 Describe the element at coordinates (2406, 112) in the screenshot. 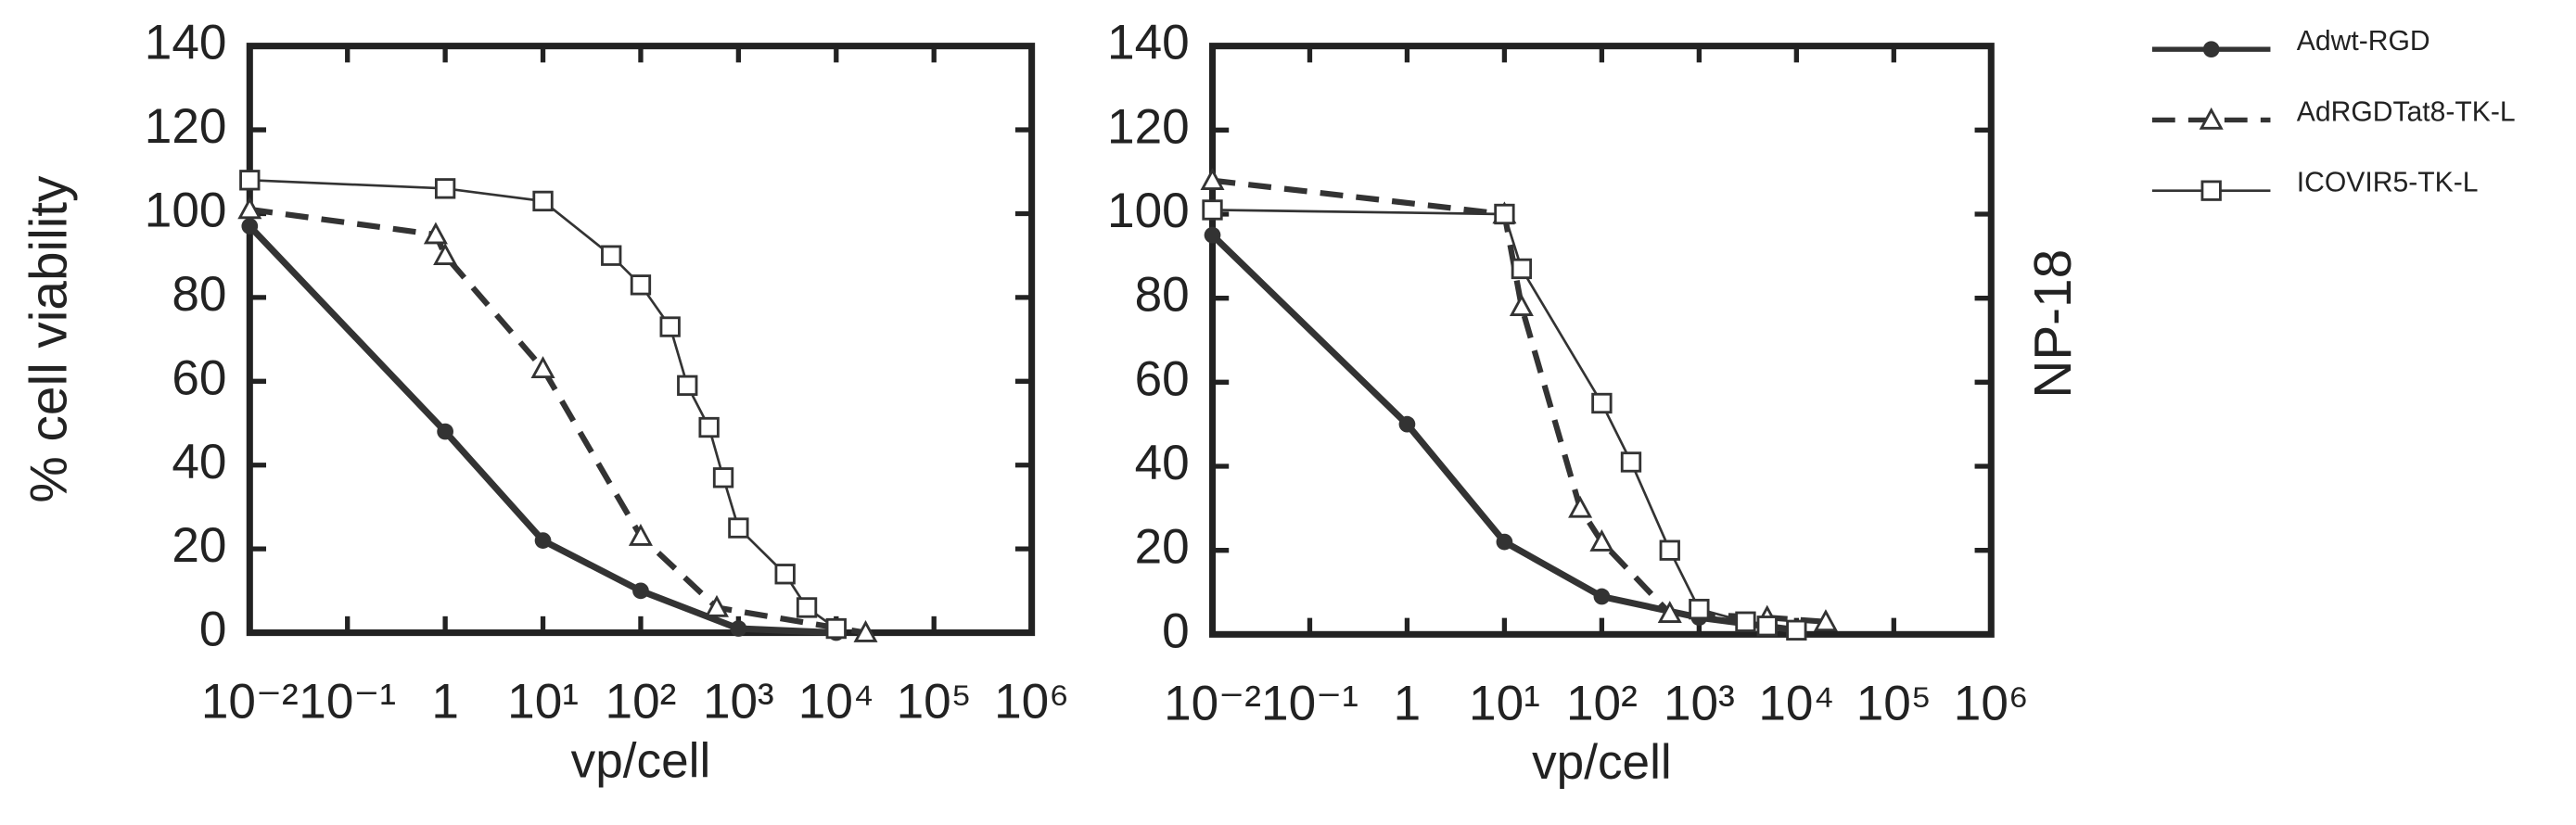

I see `legend-label: AdRGDTat8-TK-L` at that location.